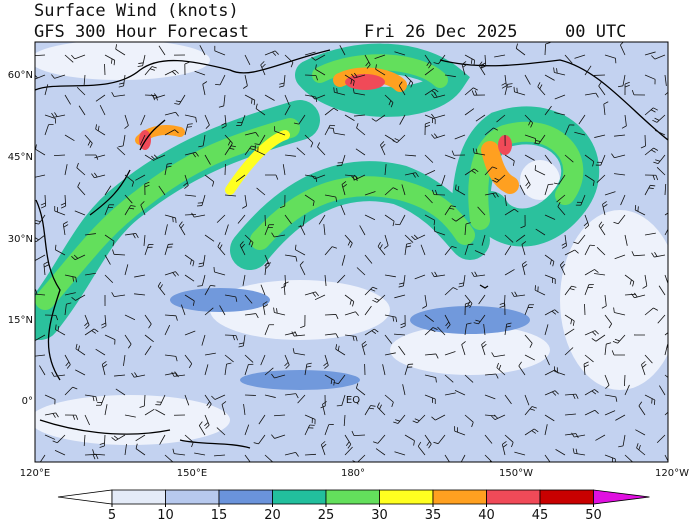 Image resolution: width=700 pixels, height=525 pixels. I want to click on lon-label: 120°E, so click(35, 473).